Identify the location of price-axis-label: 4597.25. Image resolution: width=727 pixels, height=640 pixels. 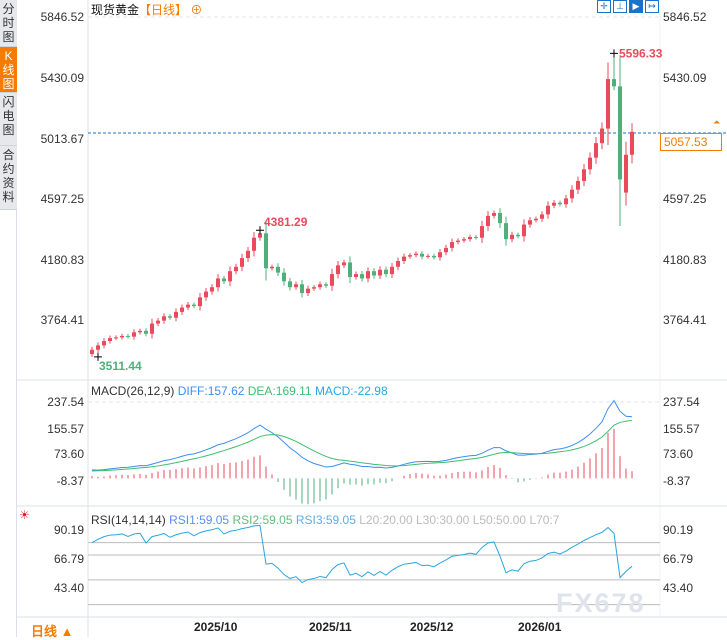
(62, 199).